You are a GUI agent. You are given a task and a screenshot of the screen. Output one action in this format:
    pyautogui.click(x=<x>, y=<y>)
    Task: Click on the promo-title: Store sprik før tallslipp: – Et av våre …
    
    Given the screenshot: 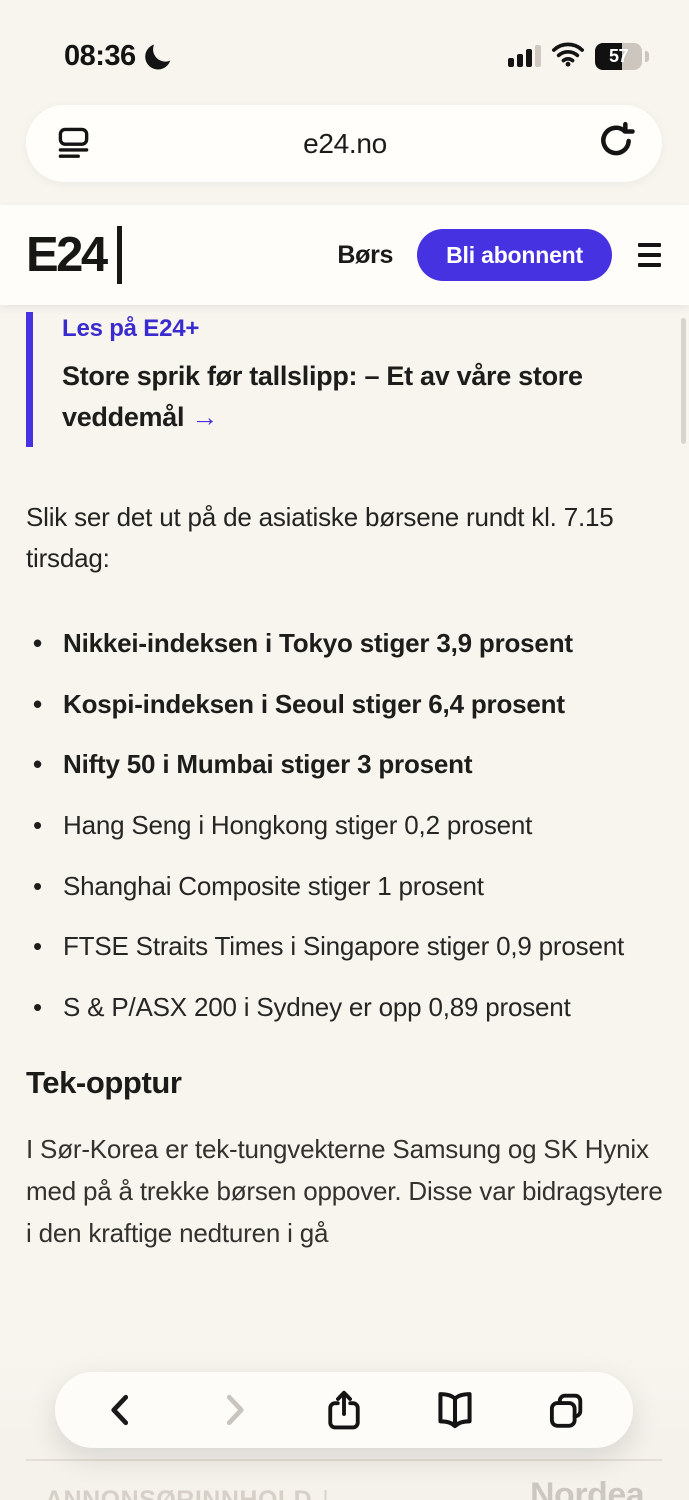 What is the action you would take?
    pyautogui.click(x=322, y=396)
    